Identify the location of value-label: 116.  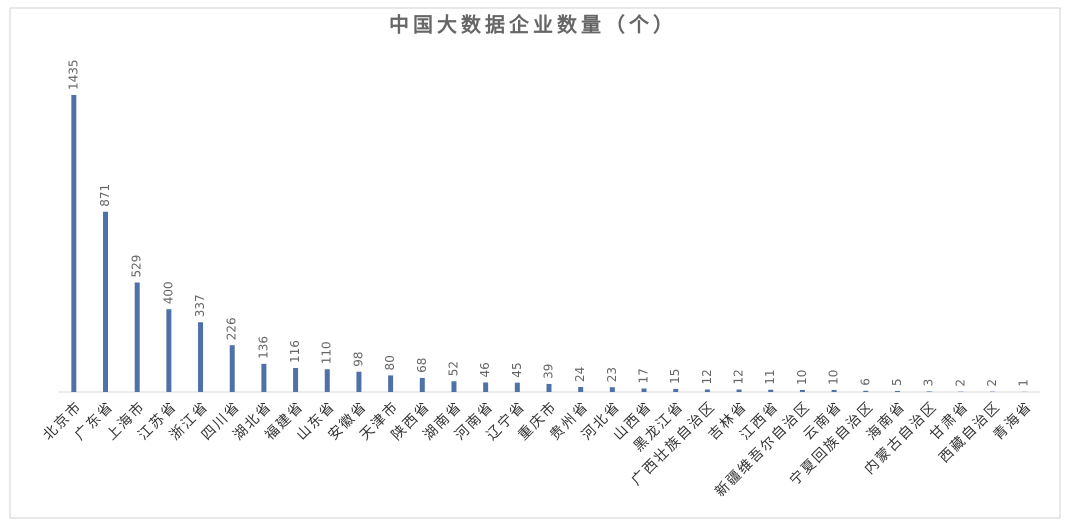
(295, 351).